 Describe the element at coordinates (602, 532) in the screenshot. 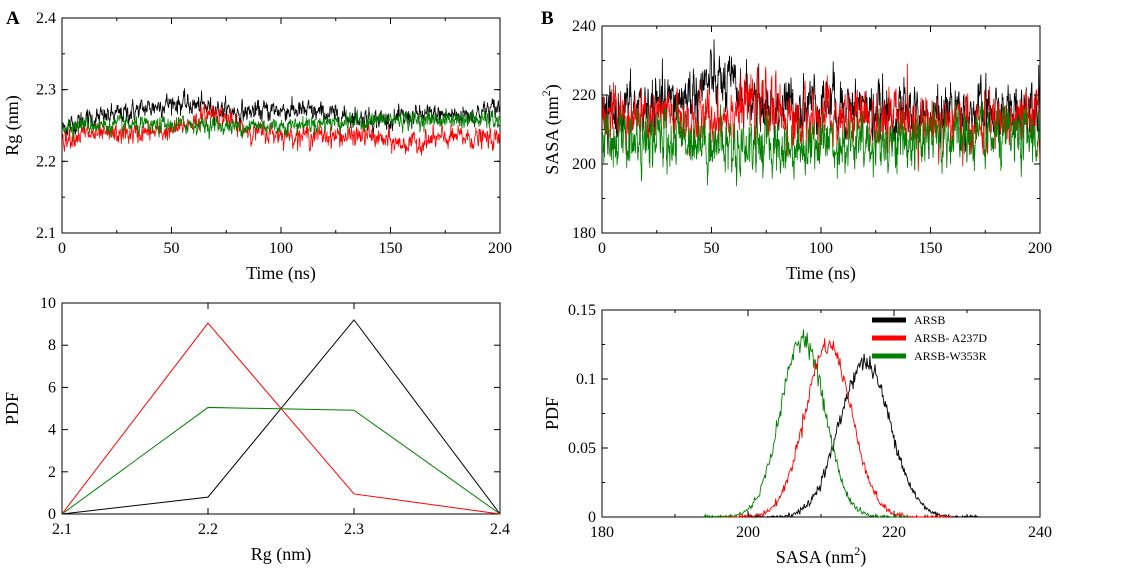

I see `x-tick-label: 180` at that location.